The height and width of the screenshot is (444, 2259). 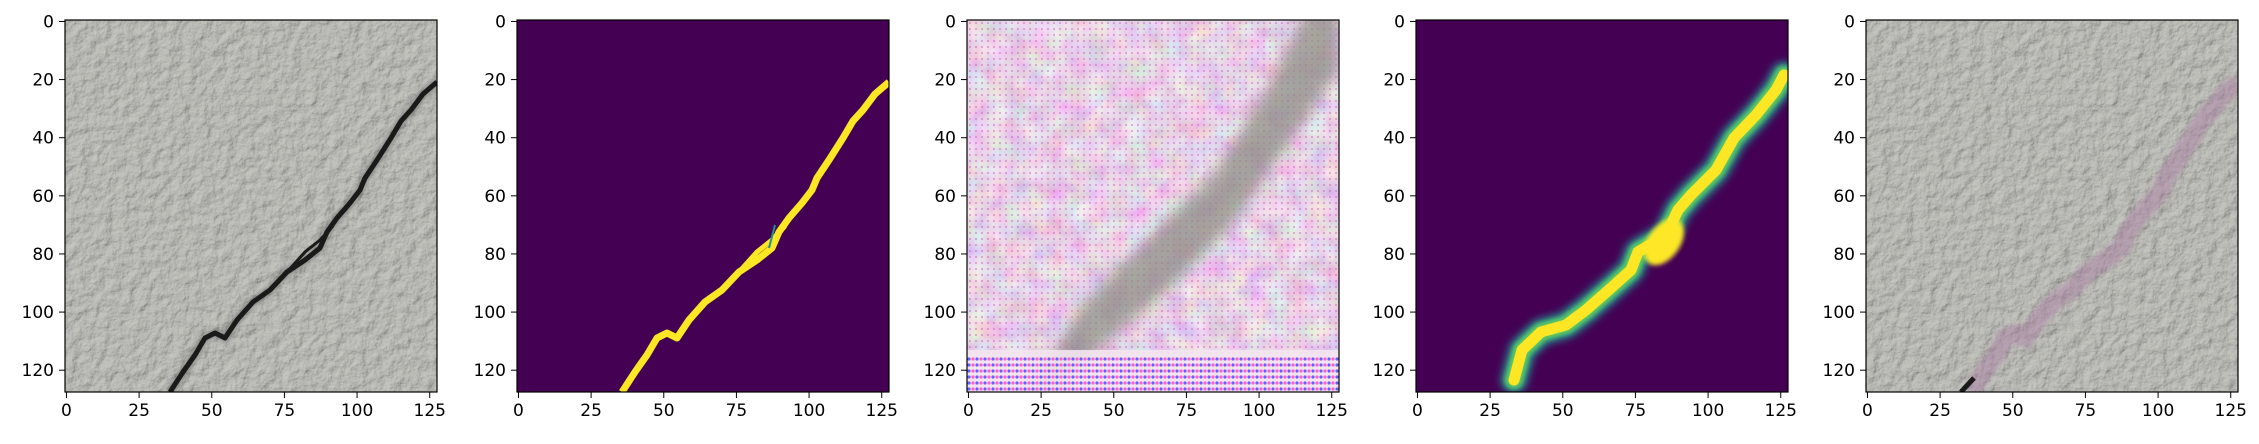 I want to click on gray-band, so click(x=1183, y=206).